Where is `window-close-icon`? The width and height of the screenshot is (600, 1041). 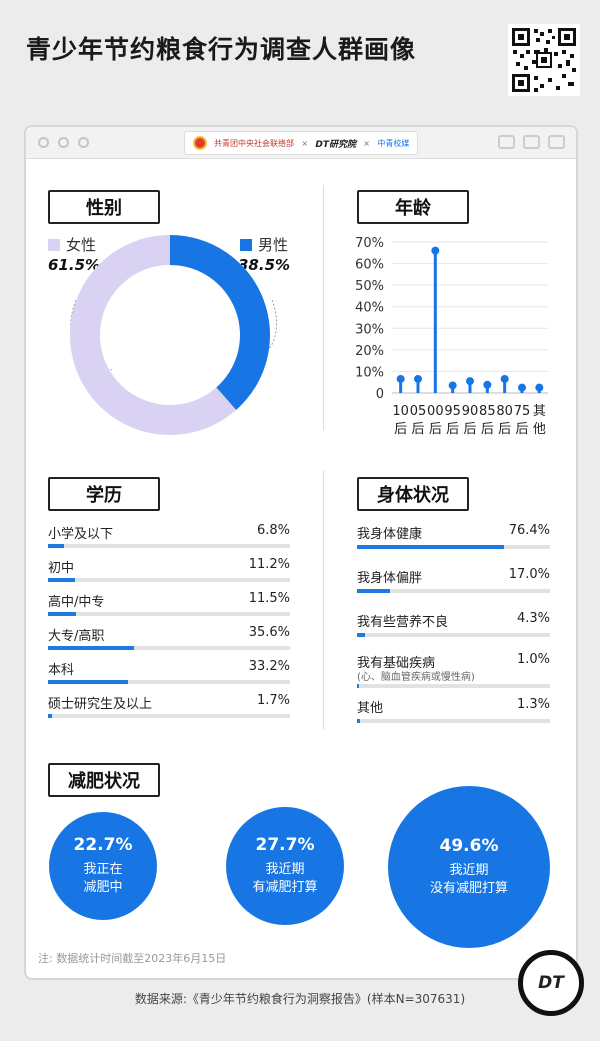
window-close-icon is located at coordinates (43, 142).